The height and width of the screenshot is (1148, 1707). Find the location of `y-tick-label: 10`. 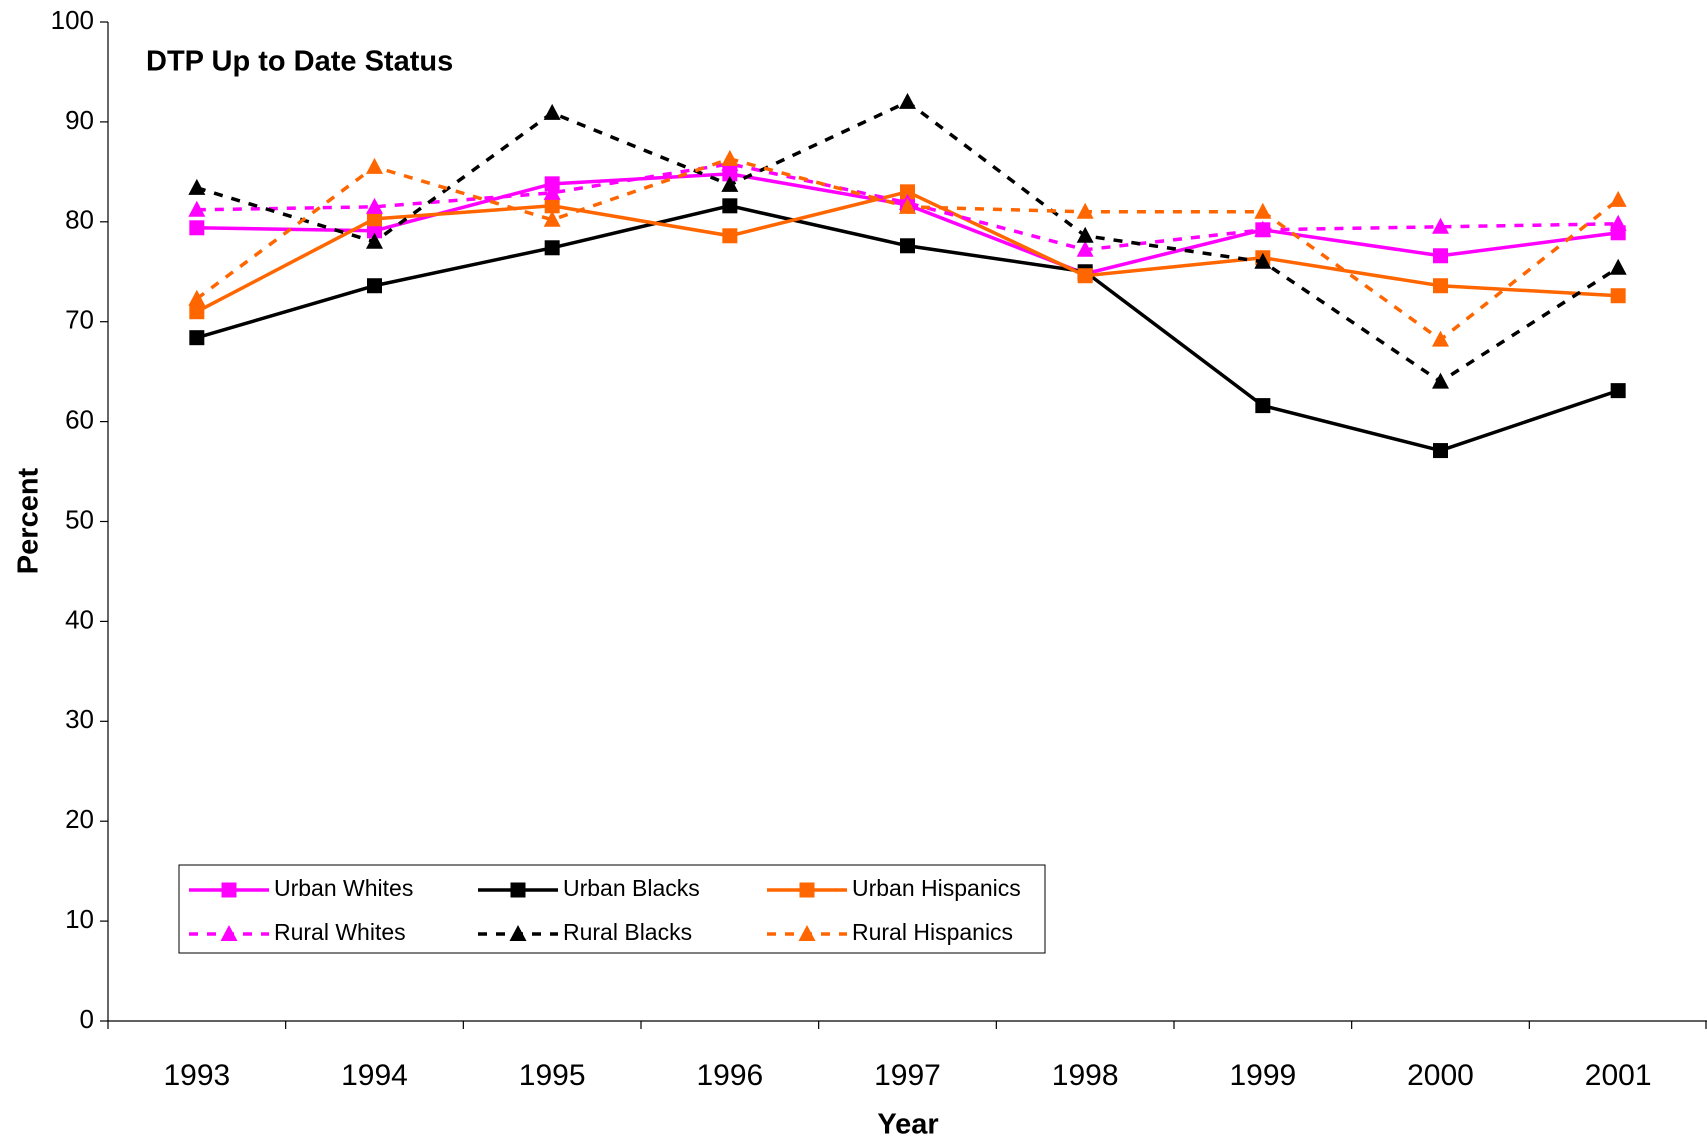

y-tick-label: 10 is located at coordinates (79, 919).